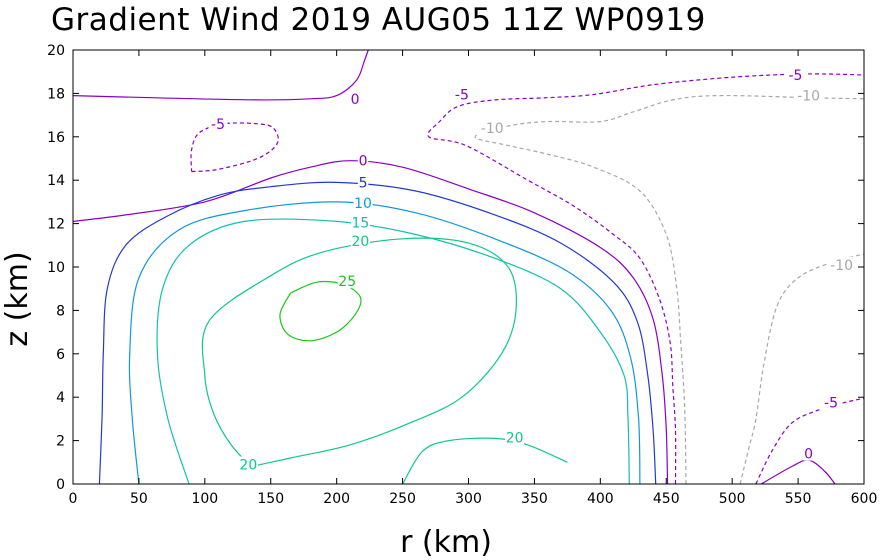 The width and height of the screenshot is (879, 560). I want to click on y-tick-label: 0, so click(60, 485).